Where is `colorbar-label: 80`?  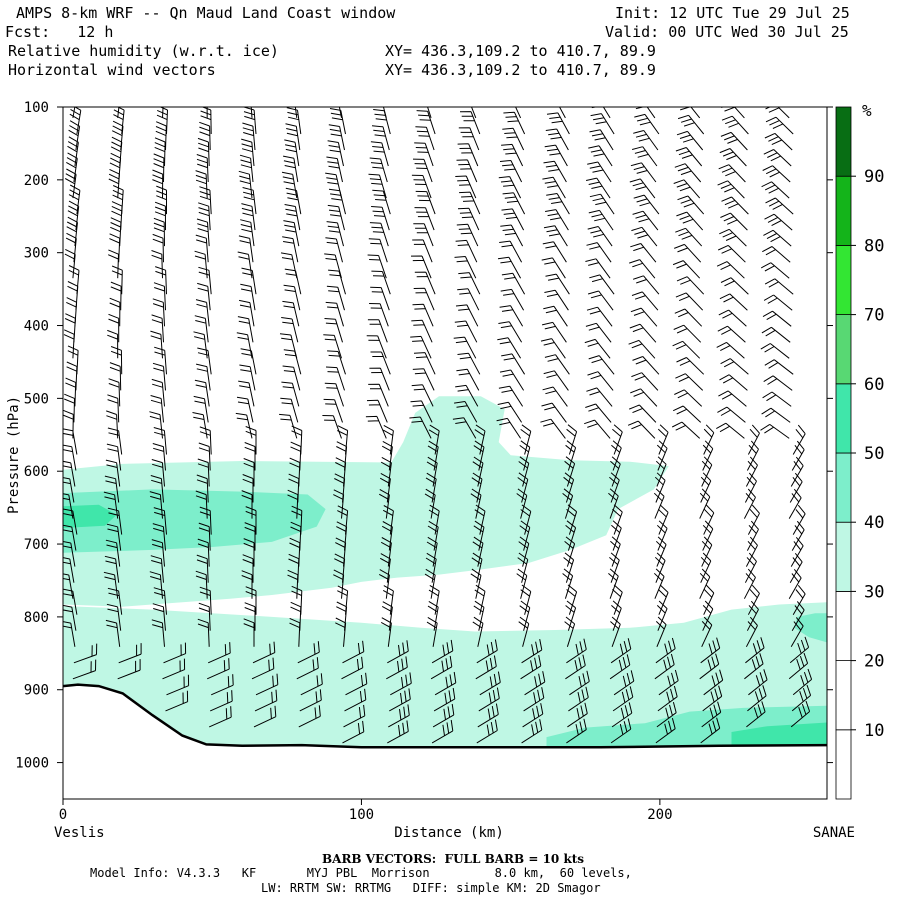 colorbar-label: 80 is located at coordinates (874, 246).